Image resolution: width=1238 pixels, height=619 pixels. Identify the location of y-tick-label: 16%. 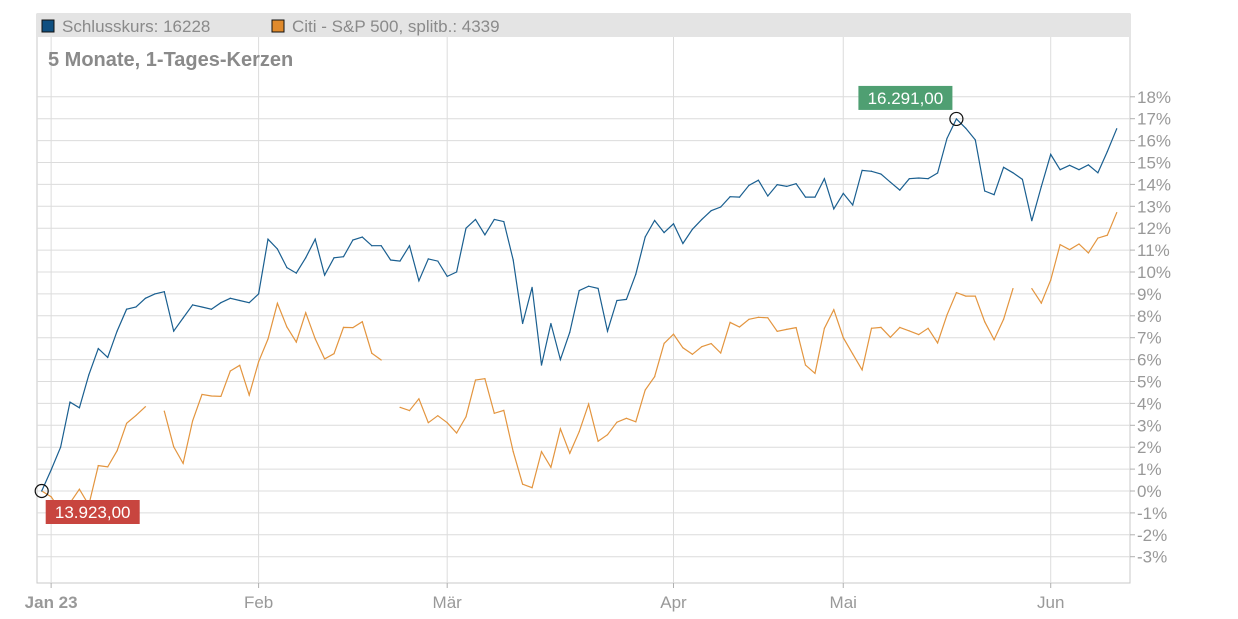
(1154, 141).